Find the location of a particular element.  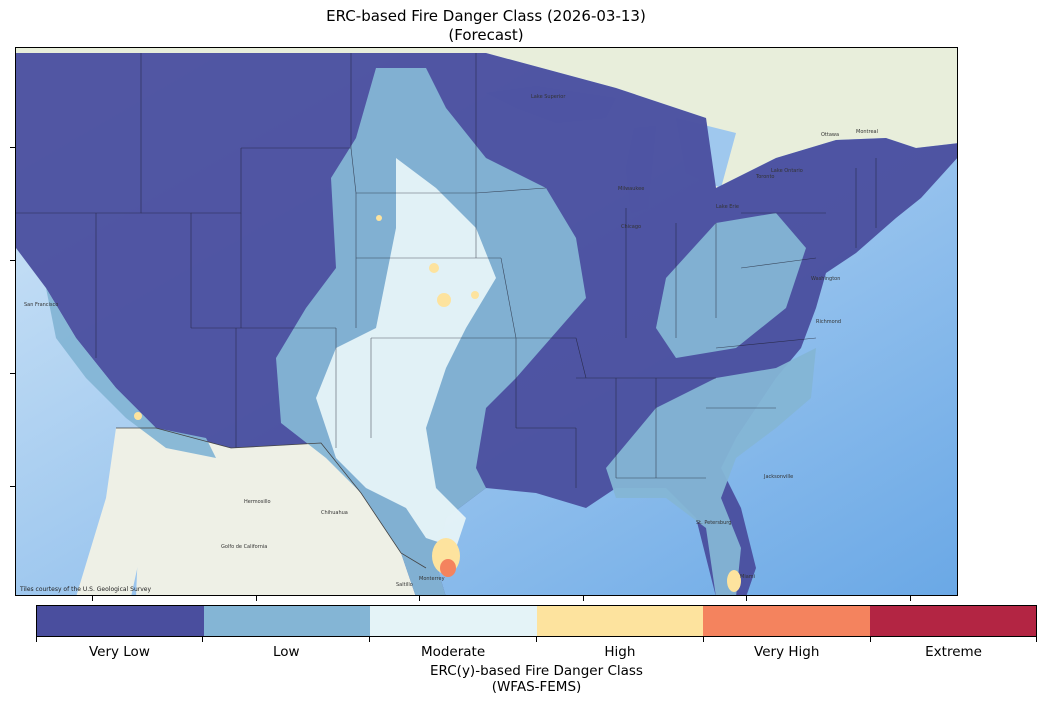

colorbar-label: Low is located at coordinates (286, 652).